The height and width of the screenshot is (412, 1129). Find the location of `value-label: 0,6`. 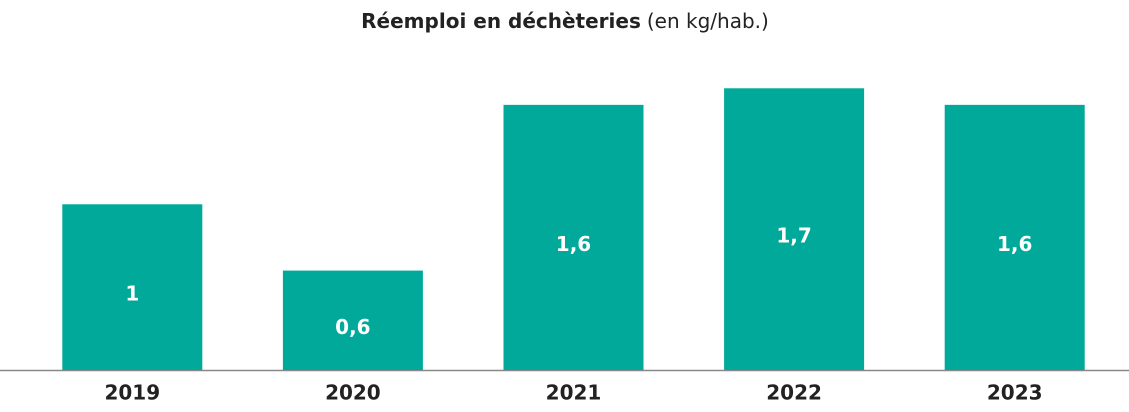

value-label: 0,6 is located at coordinates (352, 327).